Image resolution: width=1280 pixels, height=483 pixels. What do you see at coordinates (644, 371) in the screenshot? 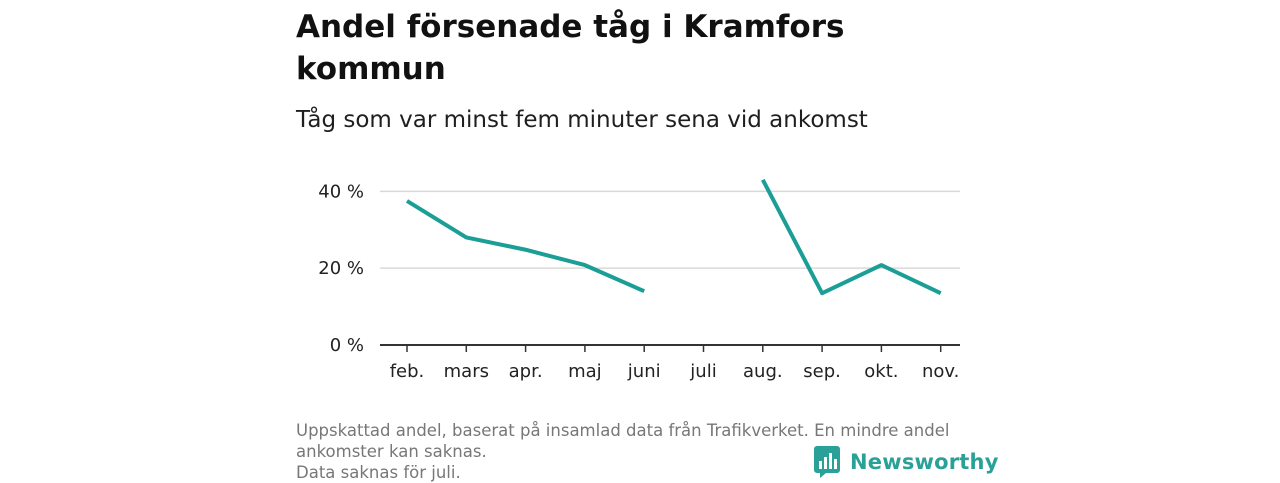
I see `x-tick-label: juni` at bounding box center [644, 371].